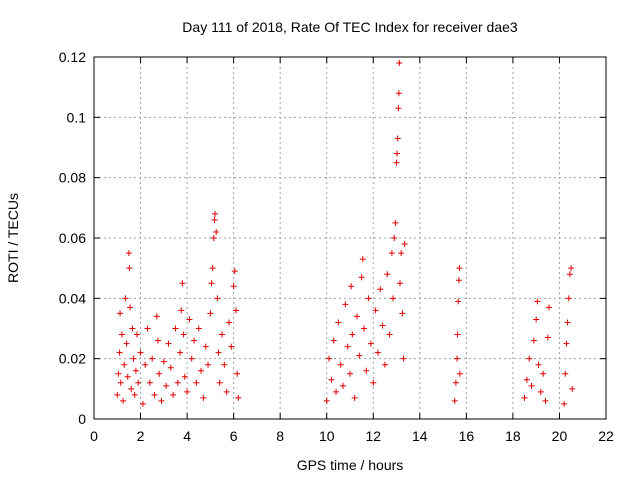 This screenshot has width=640, height=480. What do you see at coordinates (72, 298) in the screenshot?
I see `y-tick-label: 0.04` at bounding box center [72, 298].